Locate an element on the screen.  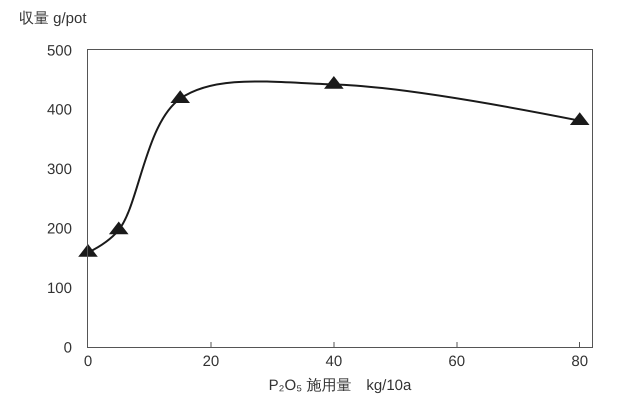
x-tick-label: 80 is located at coordinates (579, 361).